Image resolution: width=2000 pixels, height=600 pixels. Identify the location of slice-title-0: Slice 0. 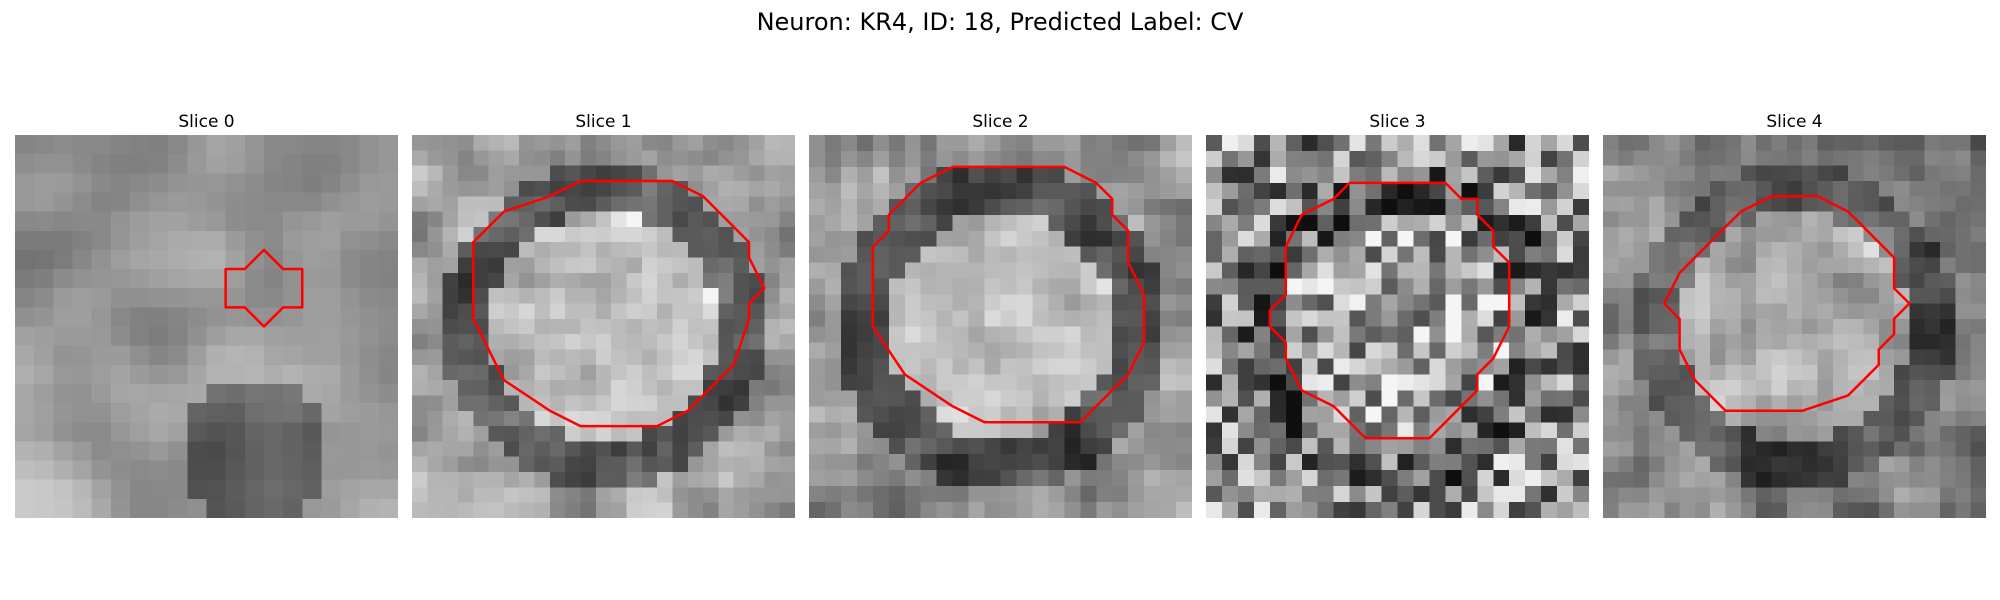
(206, 122).